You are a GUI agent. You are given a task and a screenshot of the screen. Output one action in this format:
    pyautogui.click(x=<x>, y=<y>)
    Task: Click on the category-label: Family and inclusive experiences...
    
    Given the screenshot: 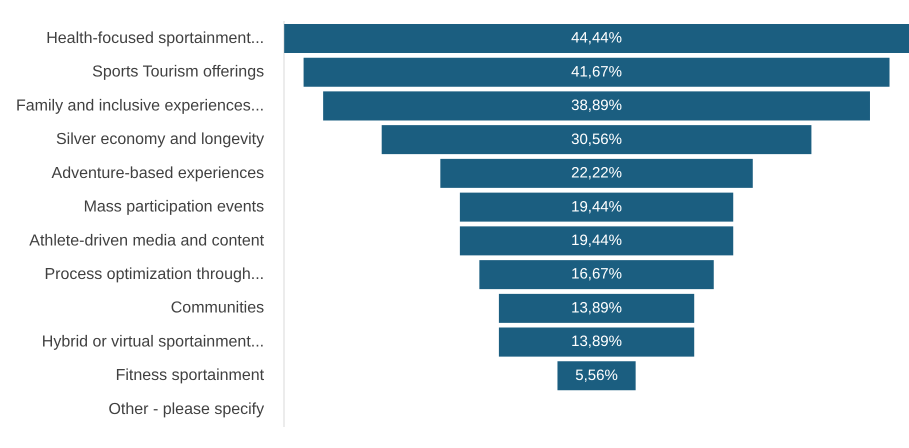 What is the action you would take?
    pyautogui.click(x=140, y=105)
    